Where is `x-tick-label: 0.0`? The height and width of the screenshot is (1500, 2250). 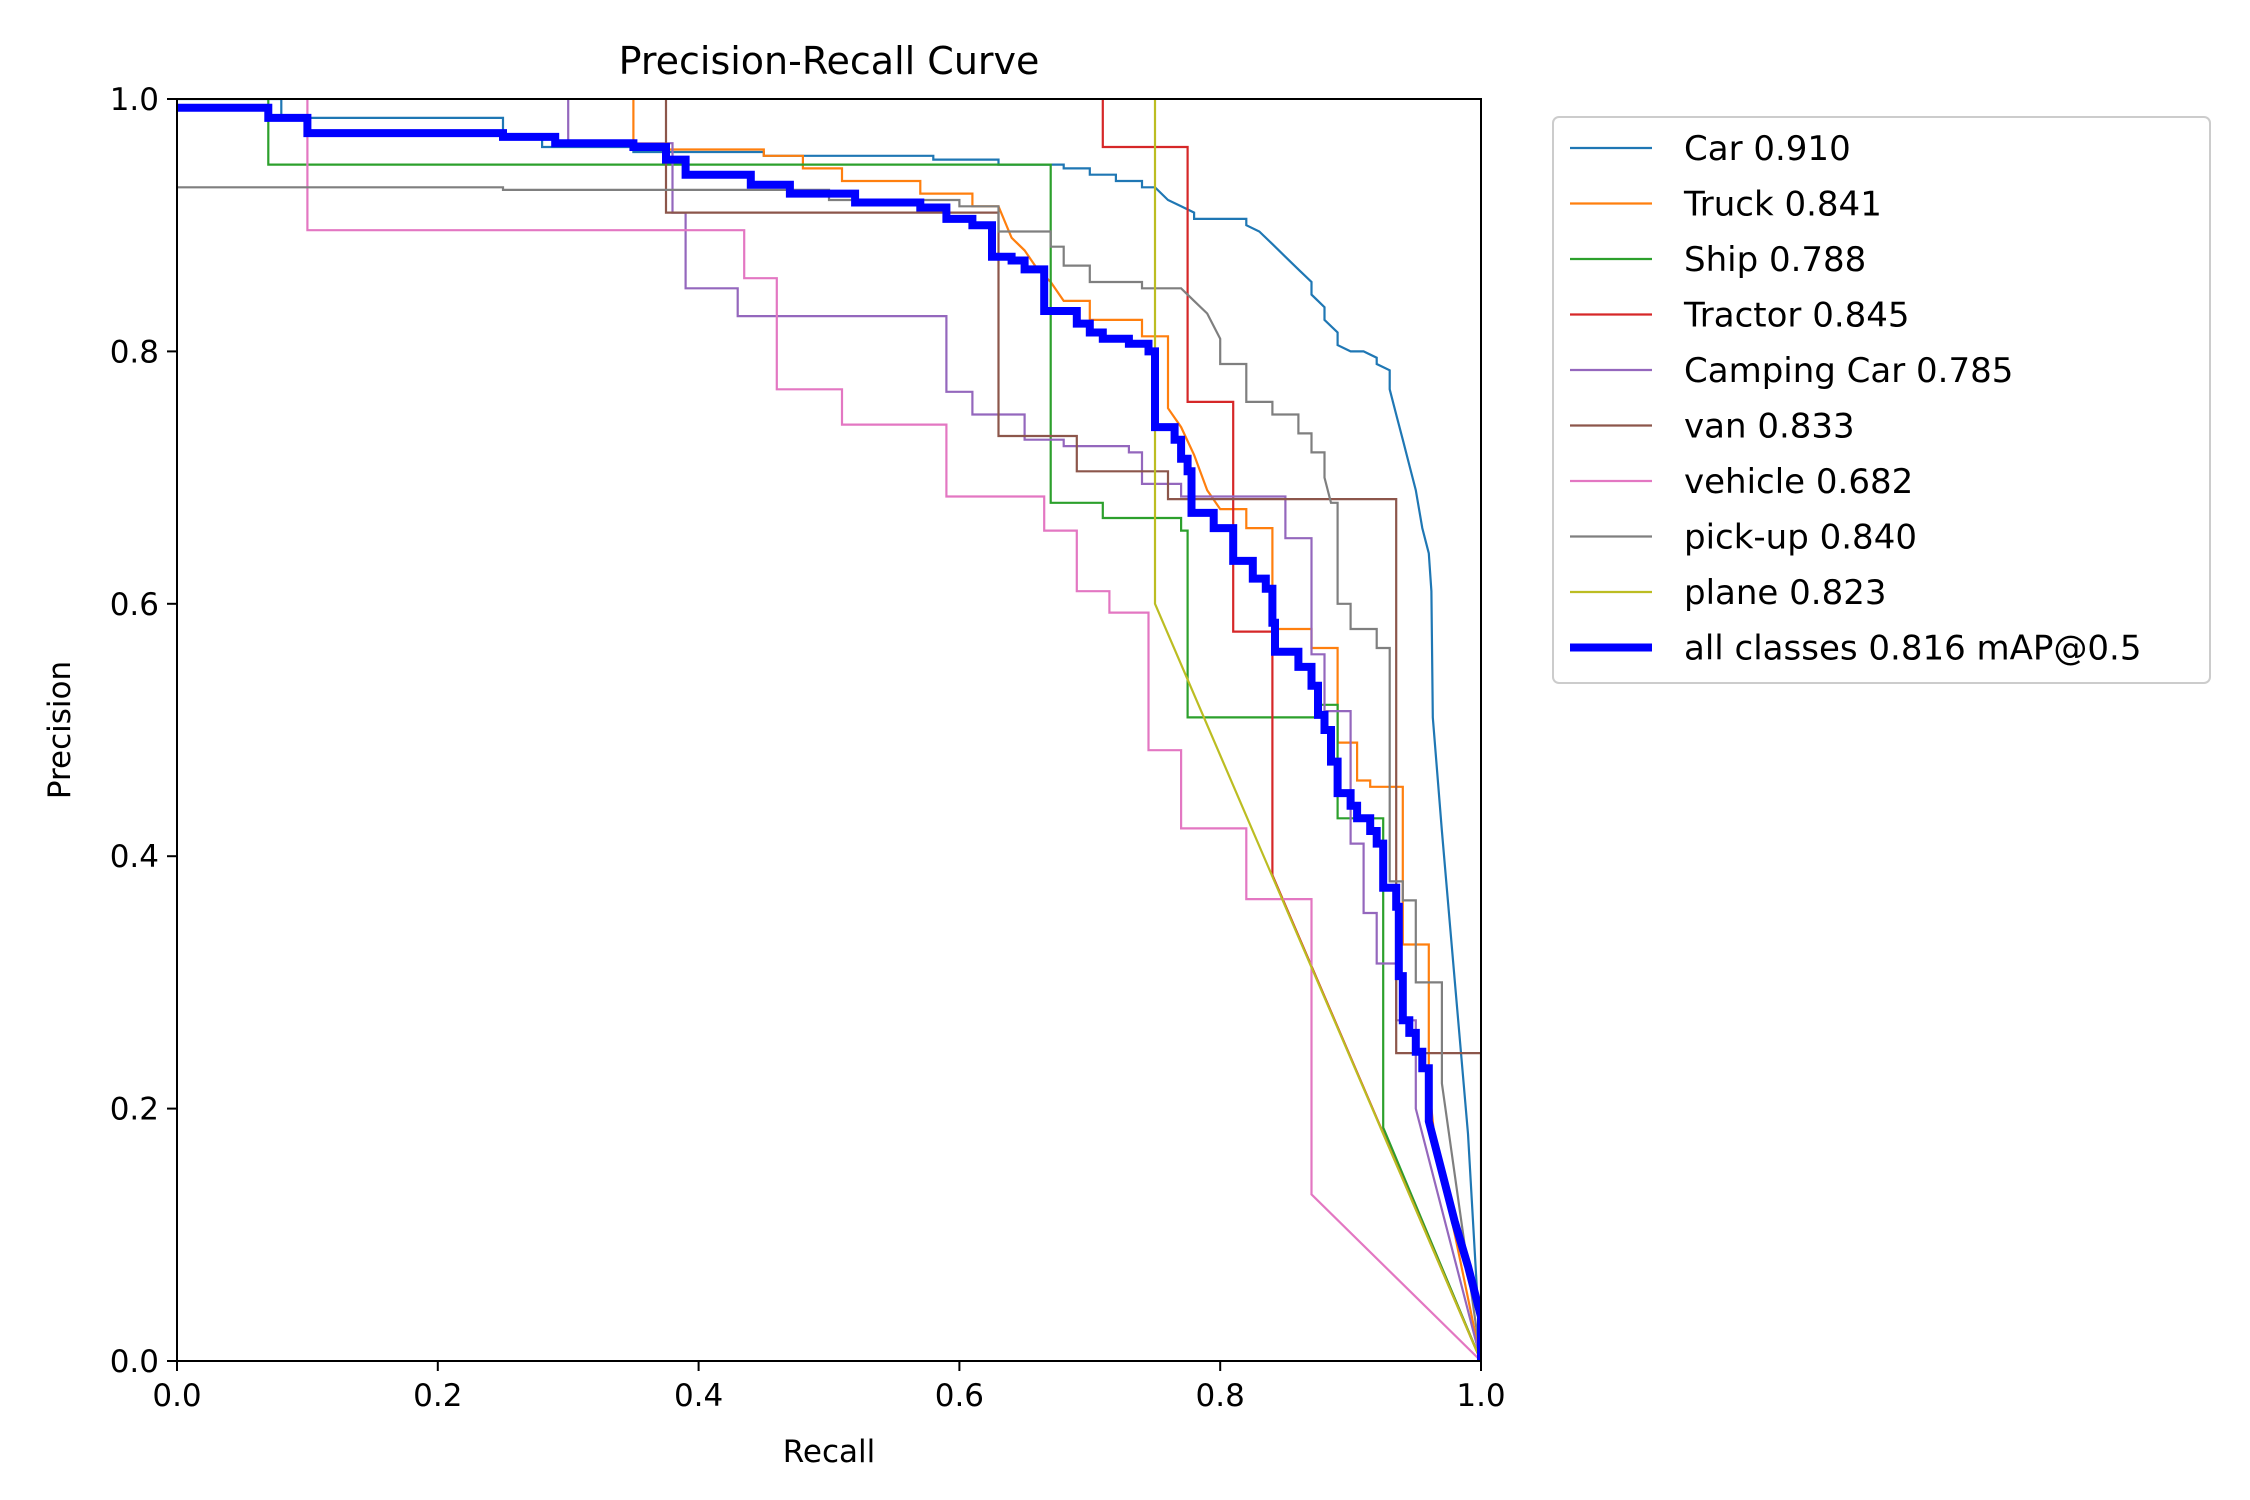
x-tick-label: 0.0 is located at coordinates (176, 1396).